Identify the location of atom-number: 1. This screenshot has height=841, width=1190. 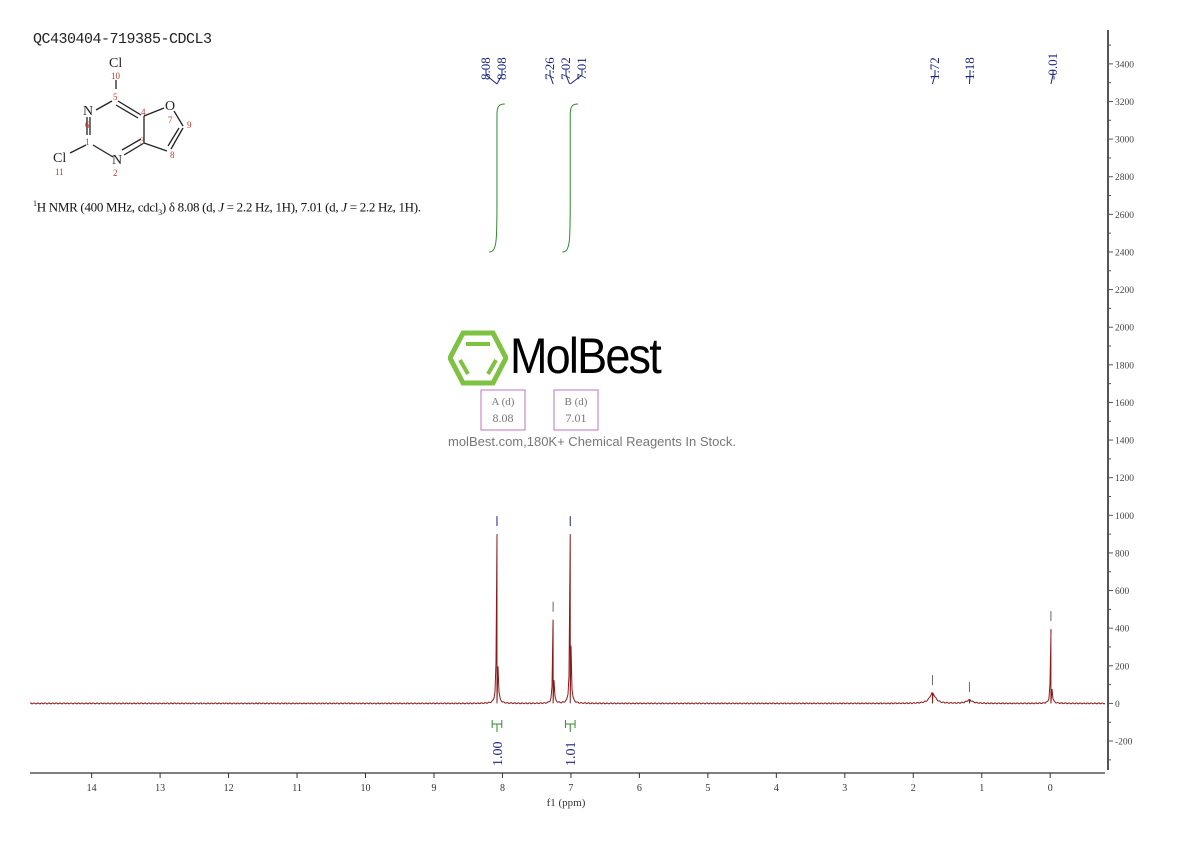
(87, 142).